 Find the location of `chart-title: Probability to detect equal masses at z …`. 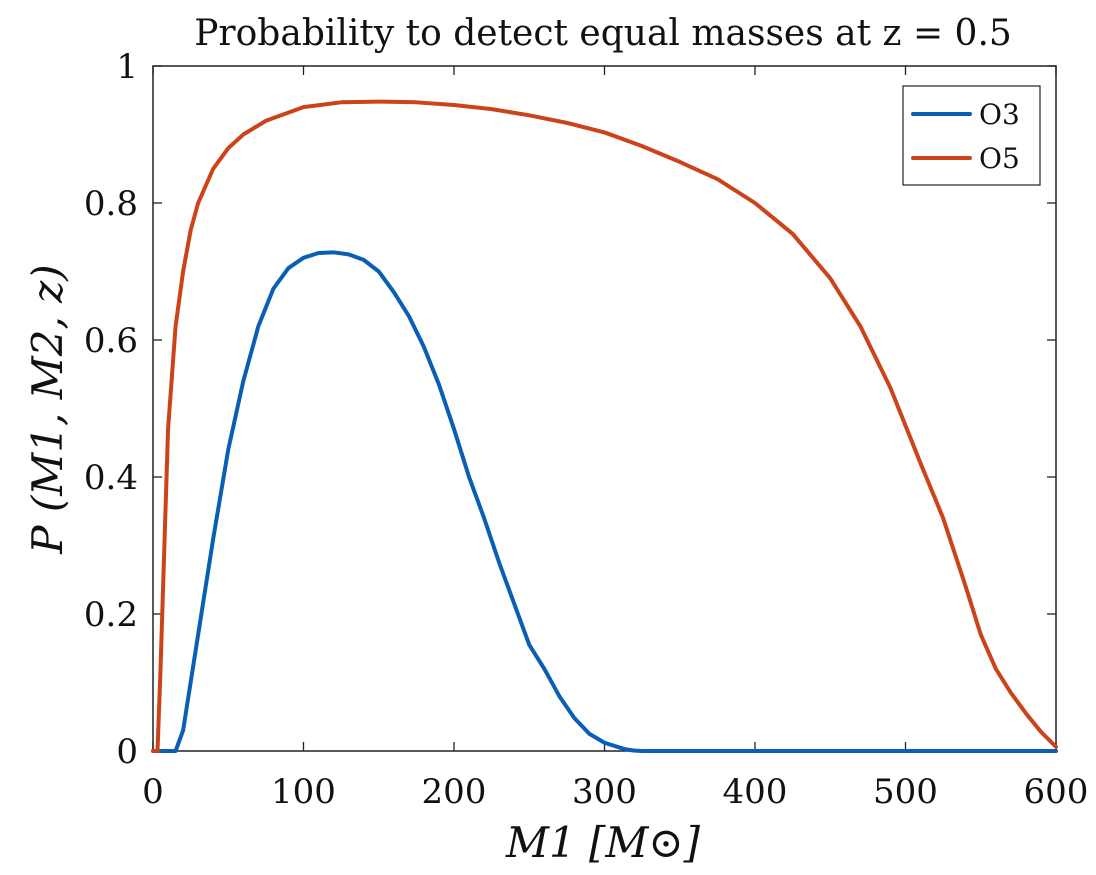

chart-title: Probability to detect equal masses at z … is located at coordinates (603, 33).